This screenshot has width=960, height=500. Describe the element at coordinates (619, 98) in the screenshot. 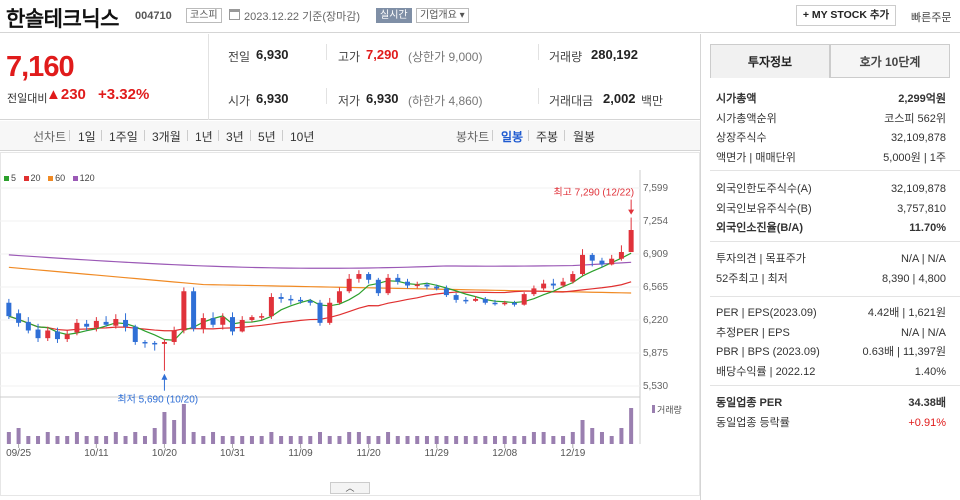

I see `amount-value: 2,002` at that location.